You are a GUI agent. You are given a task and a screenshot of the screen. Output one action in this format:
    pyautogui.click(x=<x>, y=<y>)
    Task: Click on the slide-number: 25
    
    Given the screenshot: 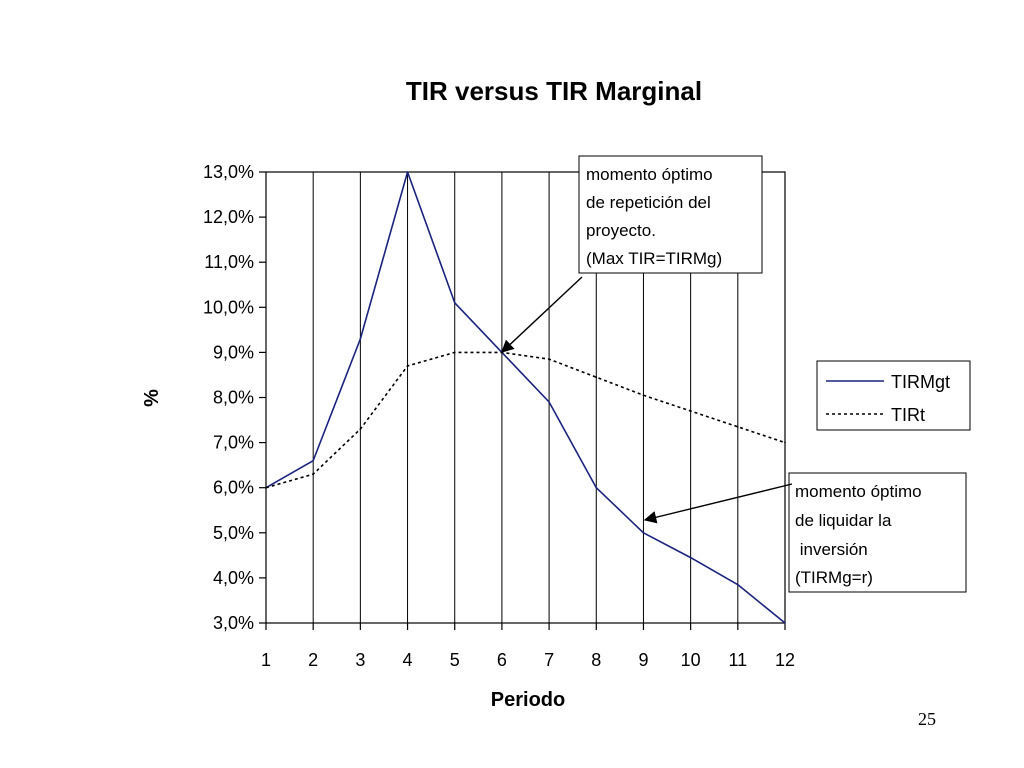 What is the action you would take?
    pyautogui.click(x=927, y=719)
    